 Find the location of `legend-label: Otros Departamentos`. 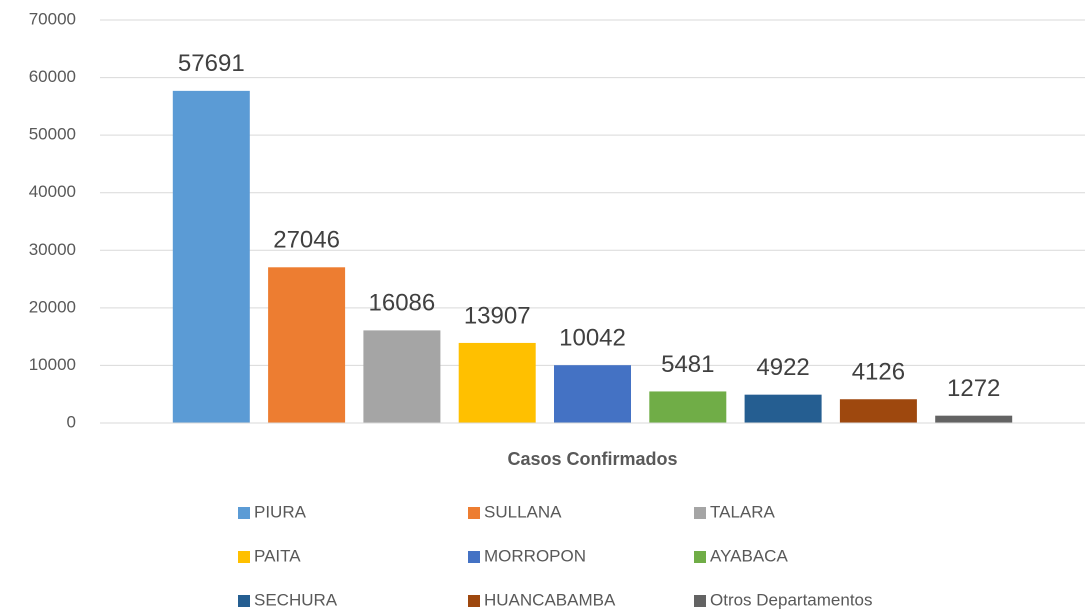

legend-label: Otros Departamentos is located at coordinates (791, 599).